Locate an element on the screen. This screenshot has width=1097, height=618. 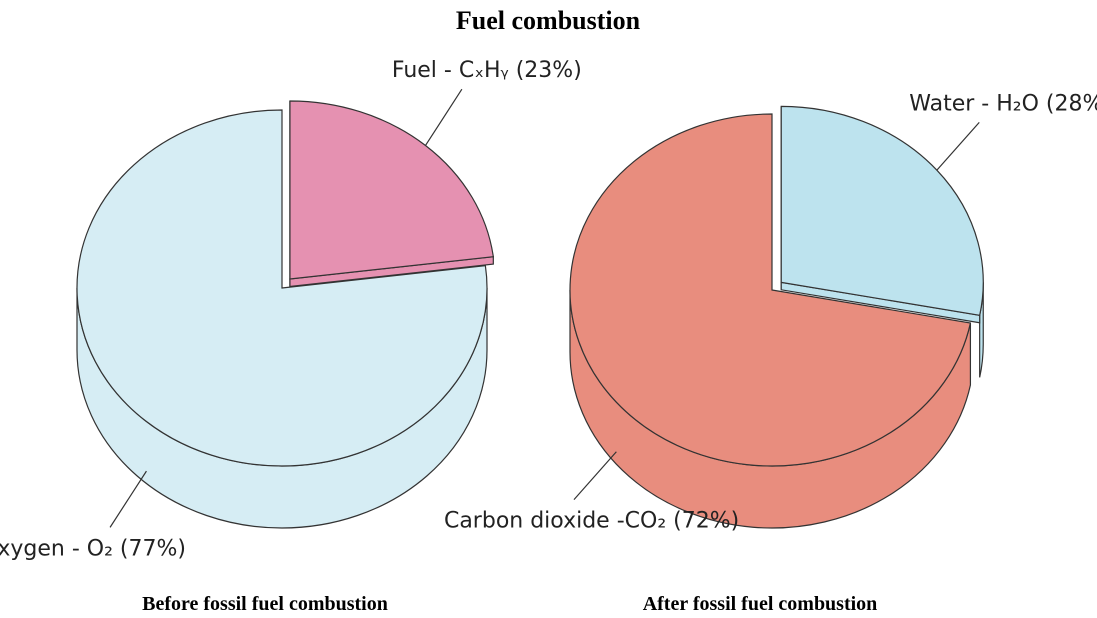
slice-name: Carbon dioxide -CO₂ is located at coordinates (555, 521).